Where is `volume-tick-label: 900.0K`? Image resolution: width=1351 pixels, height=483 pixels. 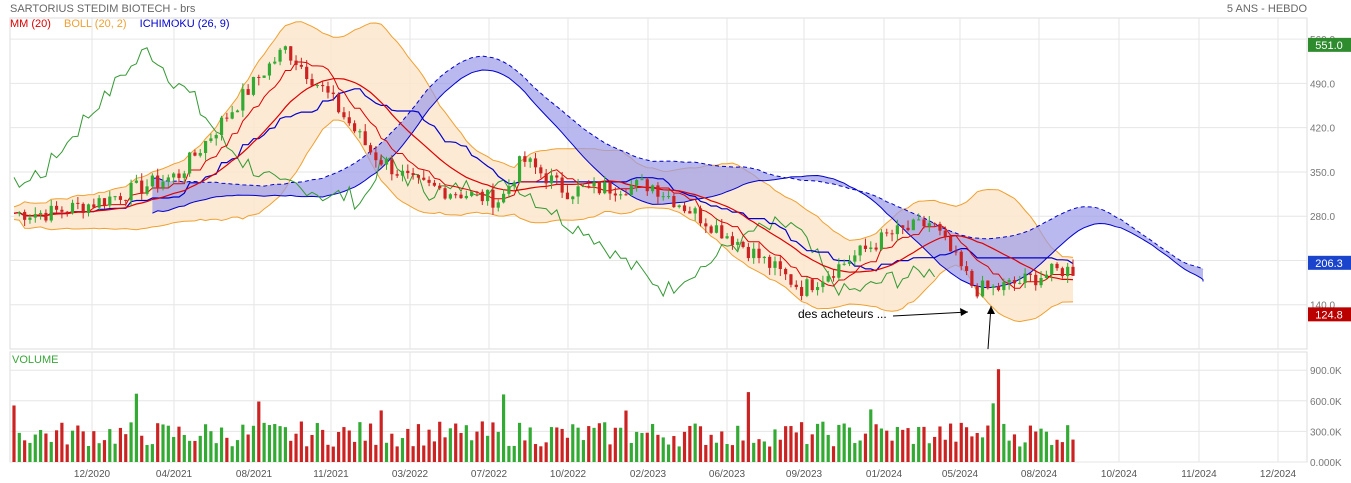 volume-tick-label: 900.0K is located at coordinates (1326, 371).